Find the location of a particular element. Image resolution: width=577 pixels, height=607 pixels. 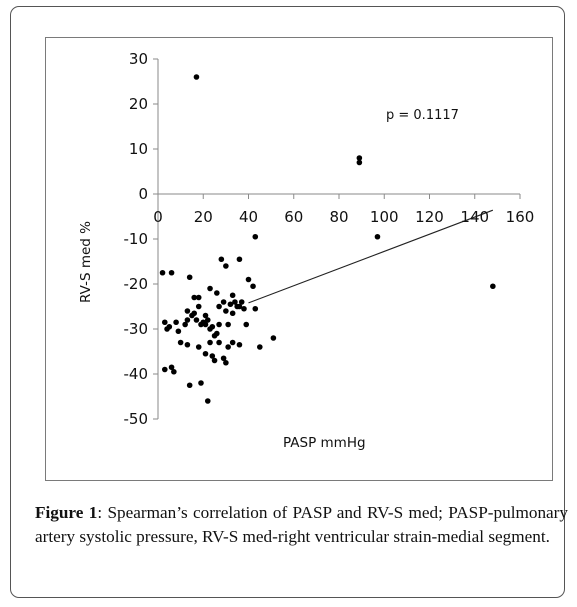

y-tick-label: 20 is located at coordinates (138, 104).